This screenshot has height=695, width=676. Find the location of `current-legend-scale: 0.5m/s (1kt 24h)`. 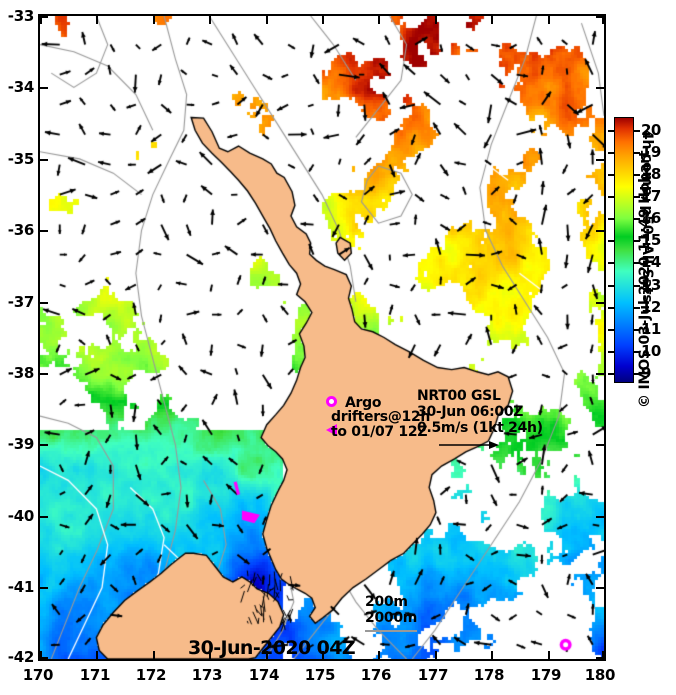

current-legend-scale: 0.5m/s (1kt 24h) is located at coordinates (480, 428).